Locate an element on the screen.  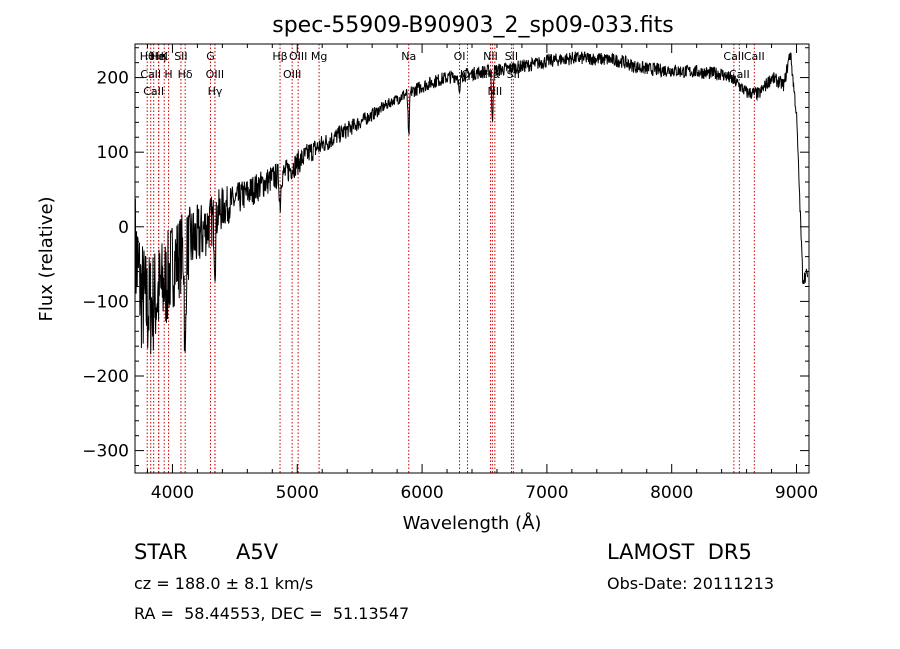
line-label: Hθ is located at coordinates (147, 56).